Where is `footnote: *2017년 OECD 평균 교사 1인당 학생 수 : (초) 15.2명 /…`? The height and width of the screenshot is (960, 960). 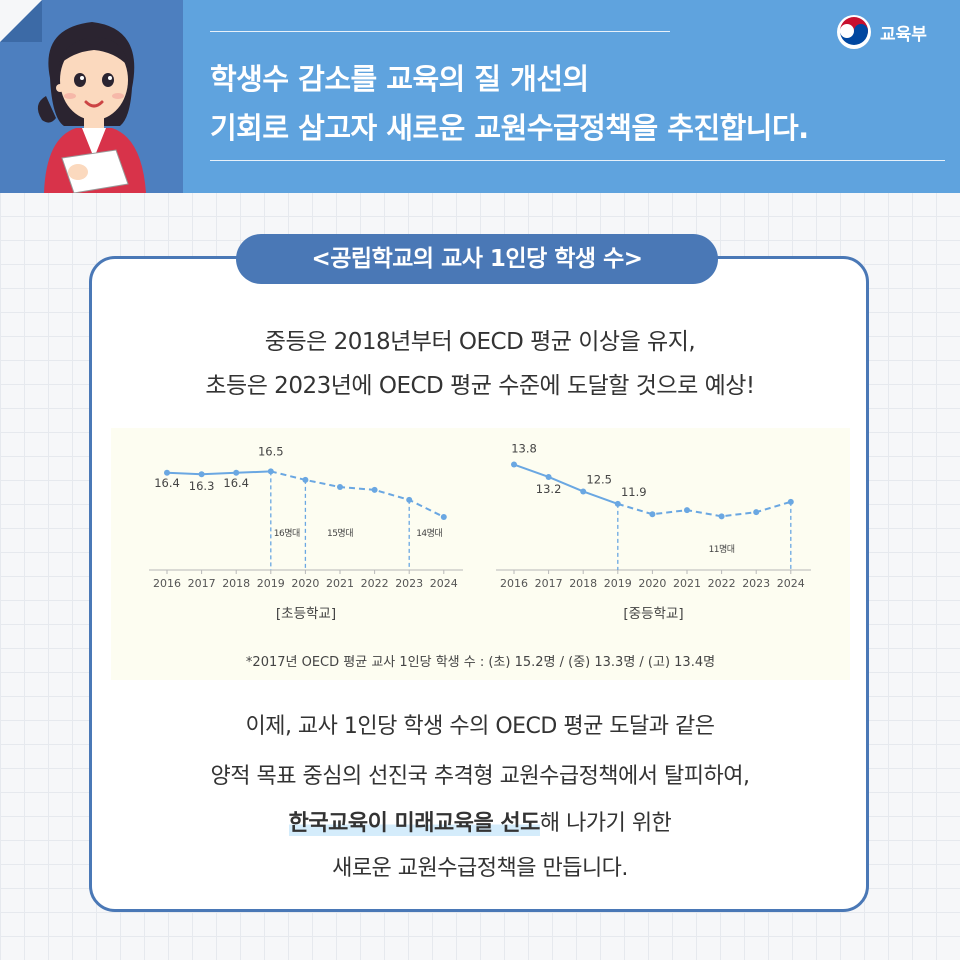 footnote: *2017년 OECD 평균 교사 1인당 학생 수 : (초) 15.2명 /… is located at coordinates (480, 662).